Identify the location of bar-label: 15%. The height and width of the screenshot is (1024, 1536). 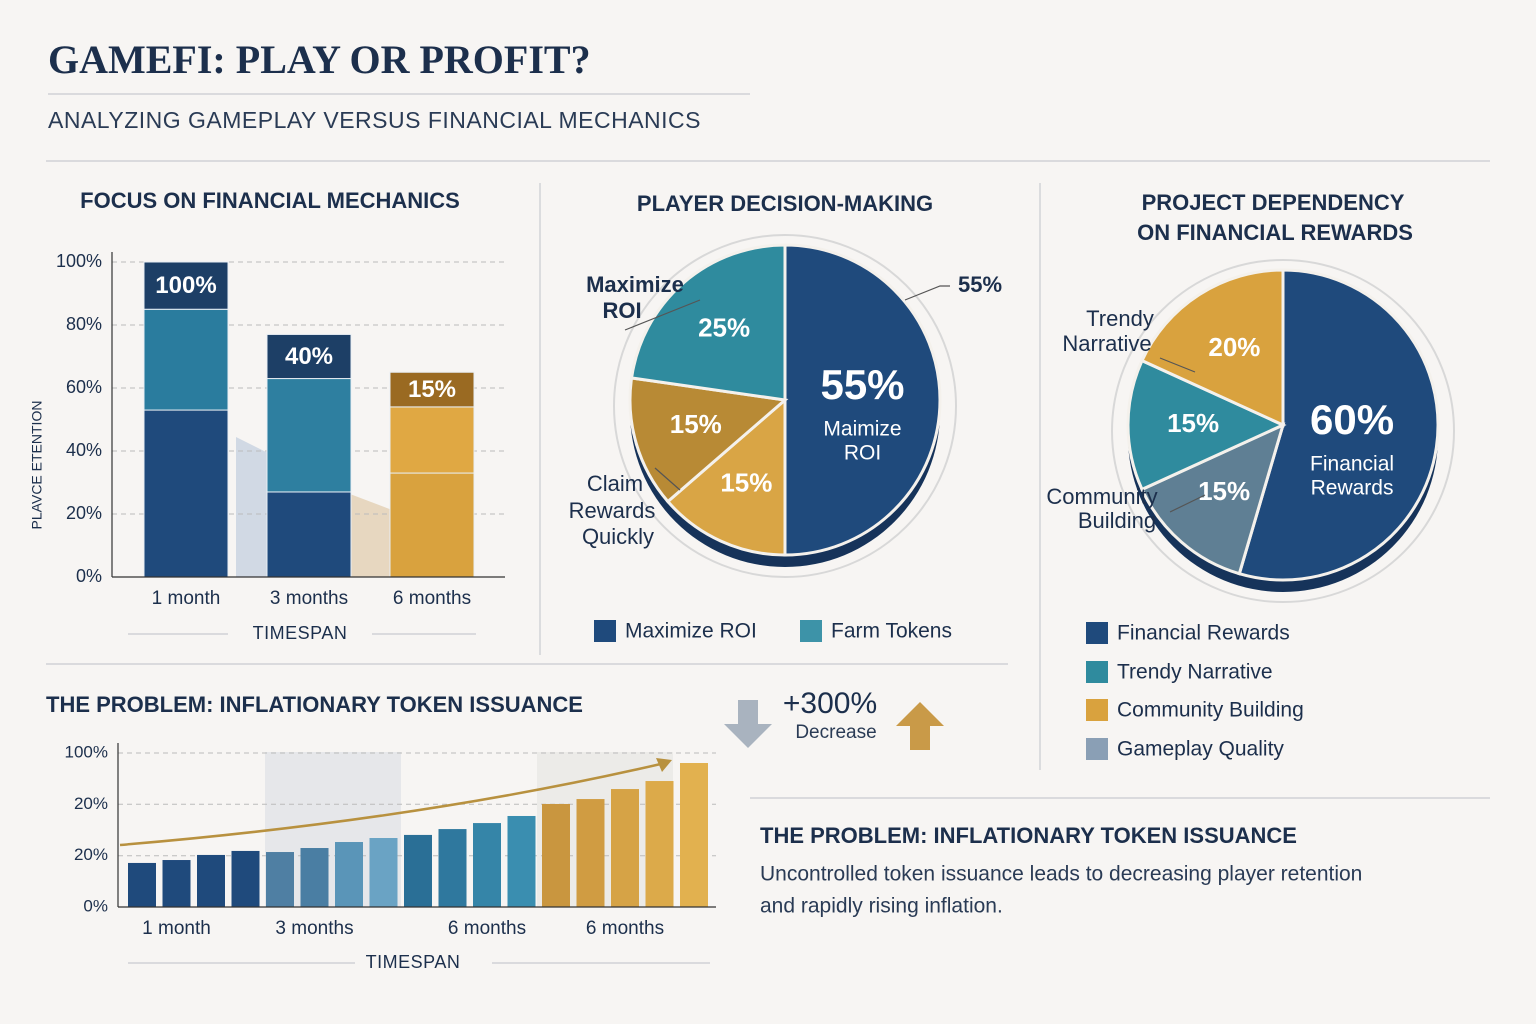
(432, 389).